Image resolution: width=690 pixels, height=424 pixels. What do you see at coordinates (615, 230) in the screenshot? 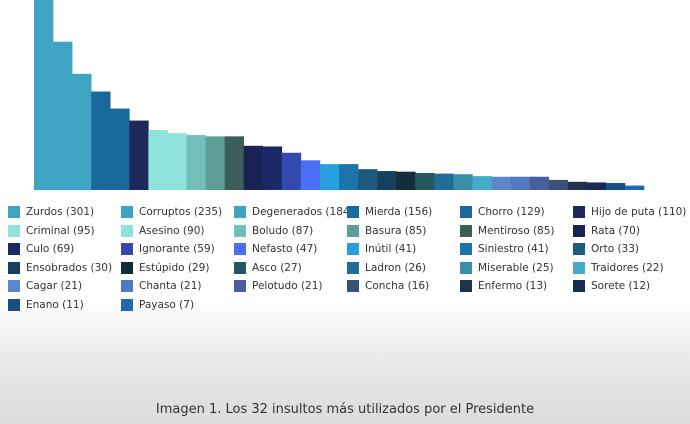
I see `legend-label: Rata (70)` at bounding box center [615, 230].